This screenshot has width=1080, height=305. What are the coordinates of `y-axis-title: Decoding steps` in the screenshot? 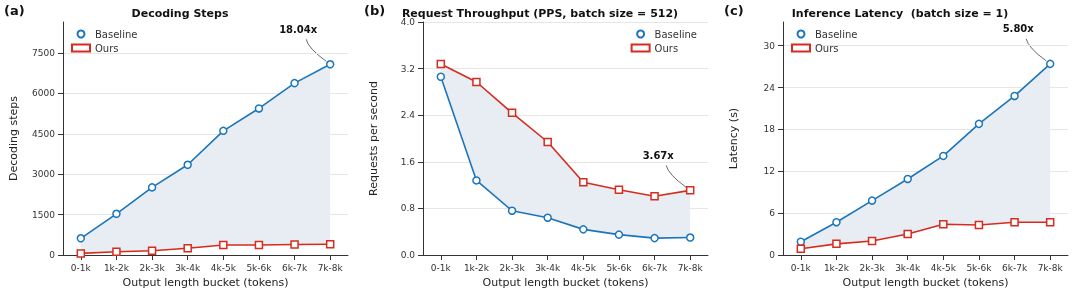 It's located at (13, 138).